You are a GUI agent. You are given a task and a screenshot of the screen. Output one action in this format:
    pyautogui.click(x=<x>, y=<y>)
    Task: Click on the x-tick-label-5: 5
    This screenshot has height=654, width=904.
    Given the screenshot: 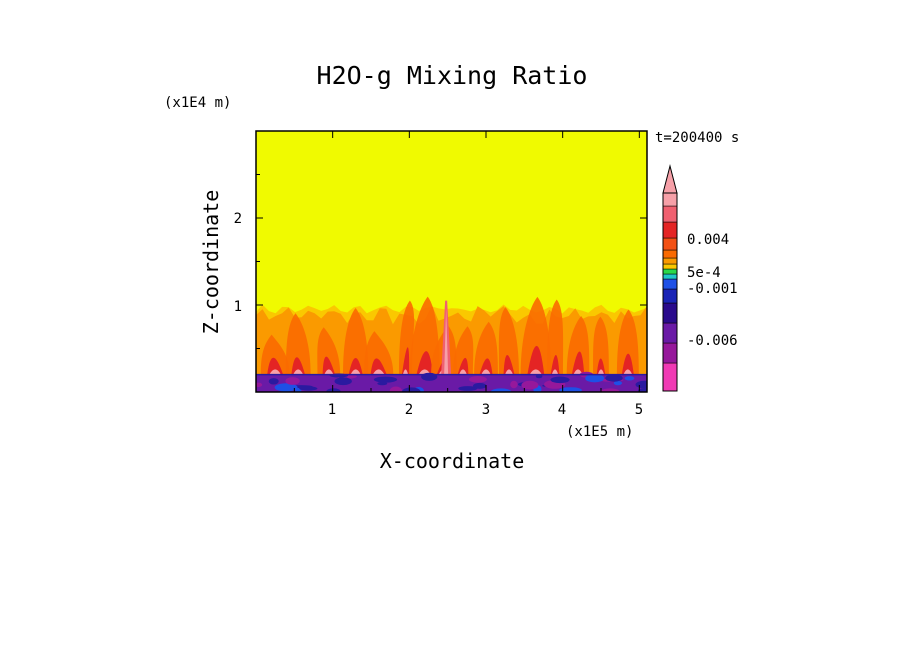 What is the action you would take?
    pyautogui.click(x=639, y=410)
    